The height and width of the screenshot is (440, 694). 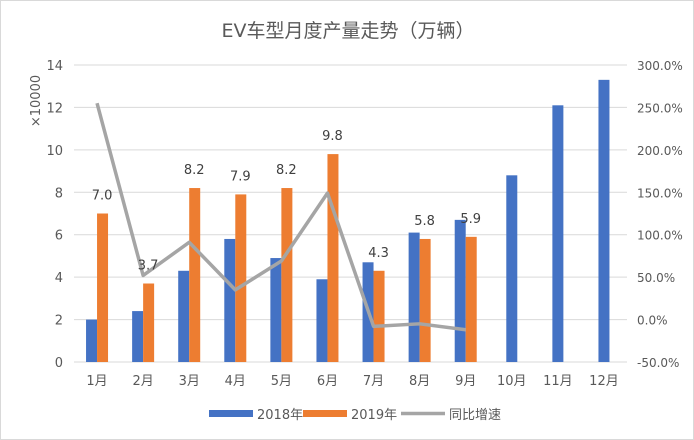 I want to click on y-tick-label: 6, so click(x=59, y=236).